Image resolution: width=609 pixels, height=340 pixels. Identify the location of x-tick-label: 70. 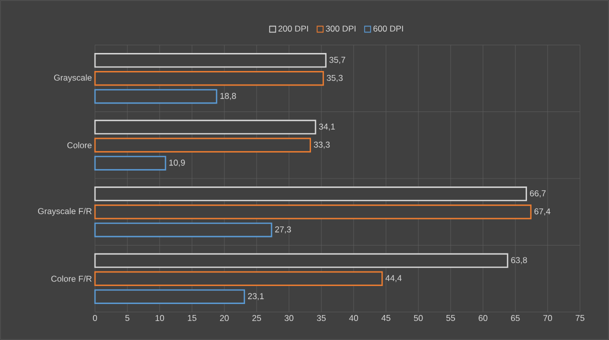
(547, 318).